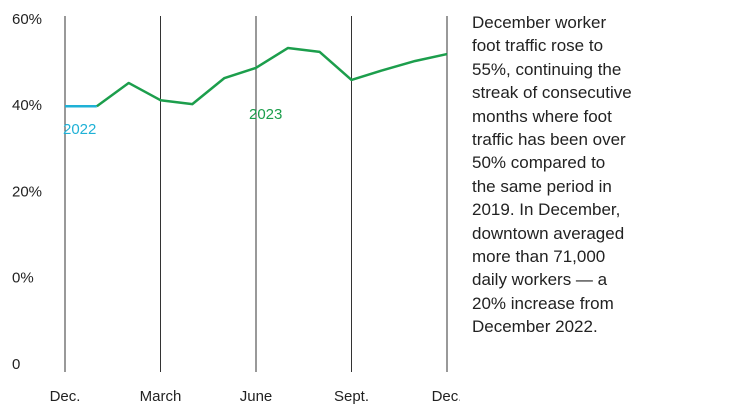 The height and width of the screenshot is (408, 733). I want to click on line-series, so click(272, 77).